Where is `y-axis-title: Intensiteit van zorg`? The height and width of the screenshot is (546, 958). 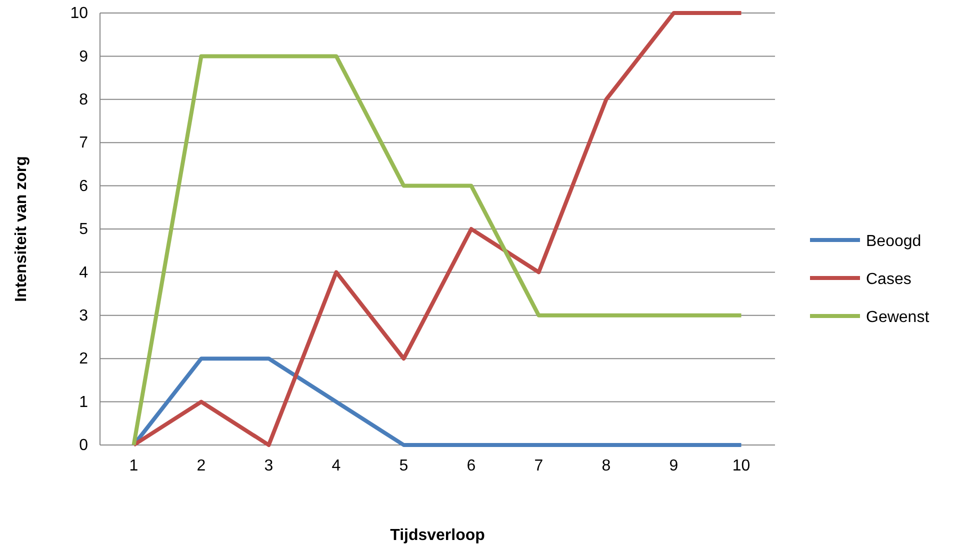 y-axis-title: Intensiteit van zorg is located at coordinates (21, 229).